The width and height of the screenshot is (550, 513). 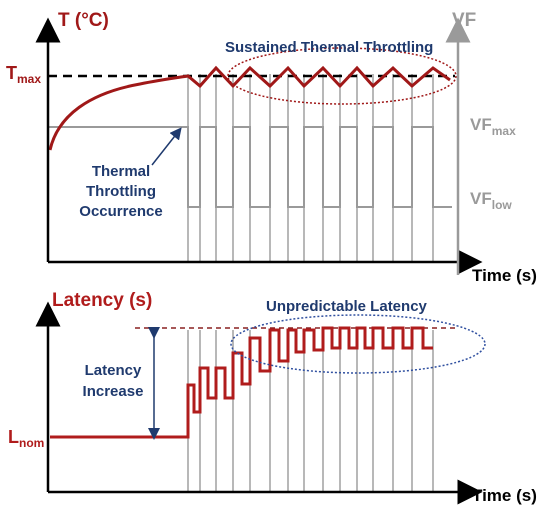 What do you see at coordinates (342, 76) in the screenshot?
I see `sustained-throttling-ellipse` at bounding box center [342, 76].